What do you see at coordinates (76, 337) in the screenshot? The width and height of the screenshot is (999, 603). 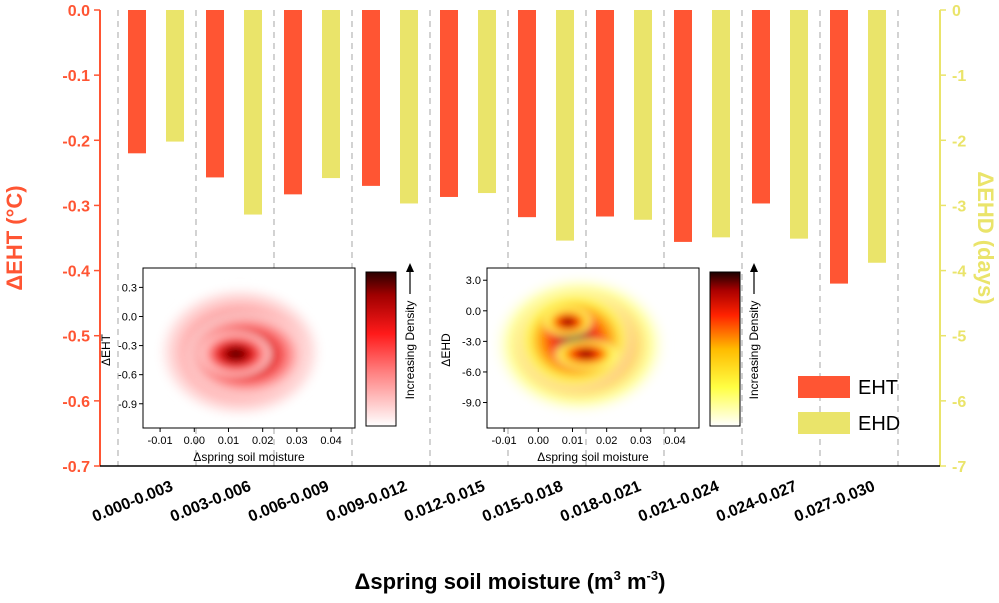 I see `left-tick-label-5: -0.5` at bounding box center [76, 337].